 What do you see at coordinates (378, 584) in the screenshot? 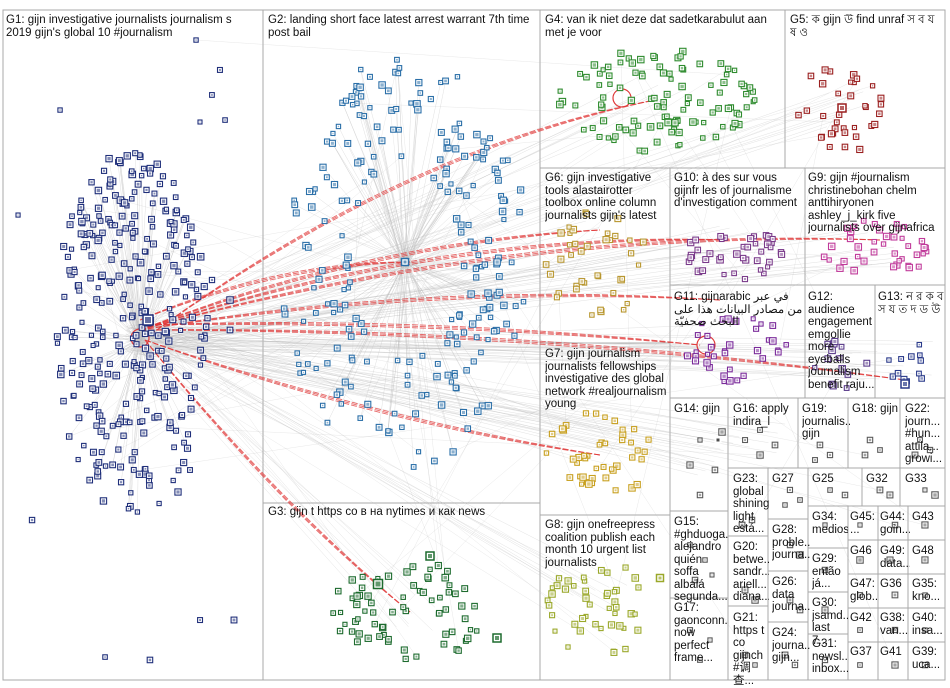
I see `hub-node-fill` at bounding box center [378, 584].